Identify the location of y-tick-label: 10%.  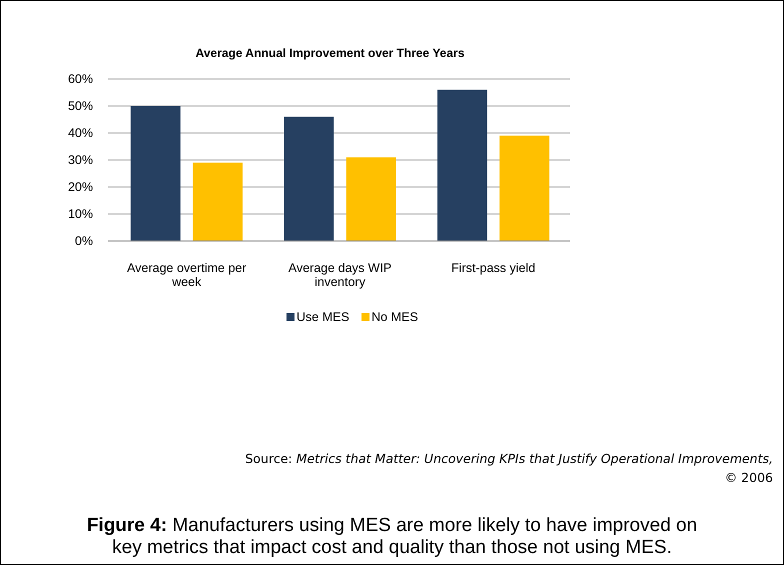
(80, 214).